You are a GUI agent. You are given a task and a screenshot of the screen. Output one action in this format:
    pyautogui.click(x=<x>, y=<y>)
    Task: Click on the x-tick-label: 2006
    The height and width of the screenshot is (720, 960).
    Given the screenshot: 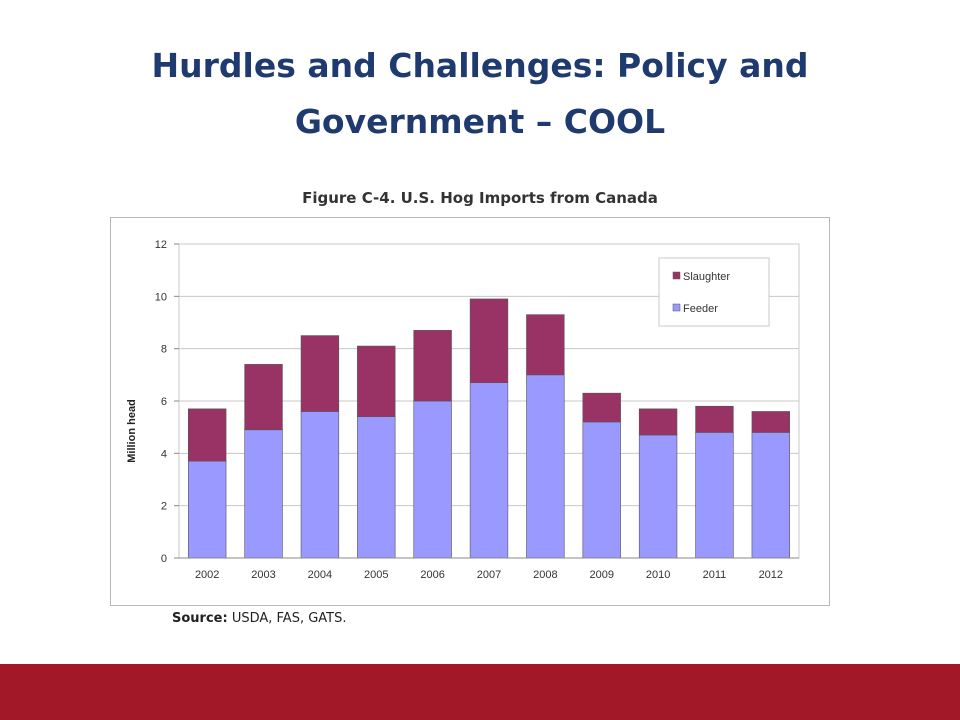 What is the action you would take?
    pyautogui.click(x=432, y=575)
    